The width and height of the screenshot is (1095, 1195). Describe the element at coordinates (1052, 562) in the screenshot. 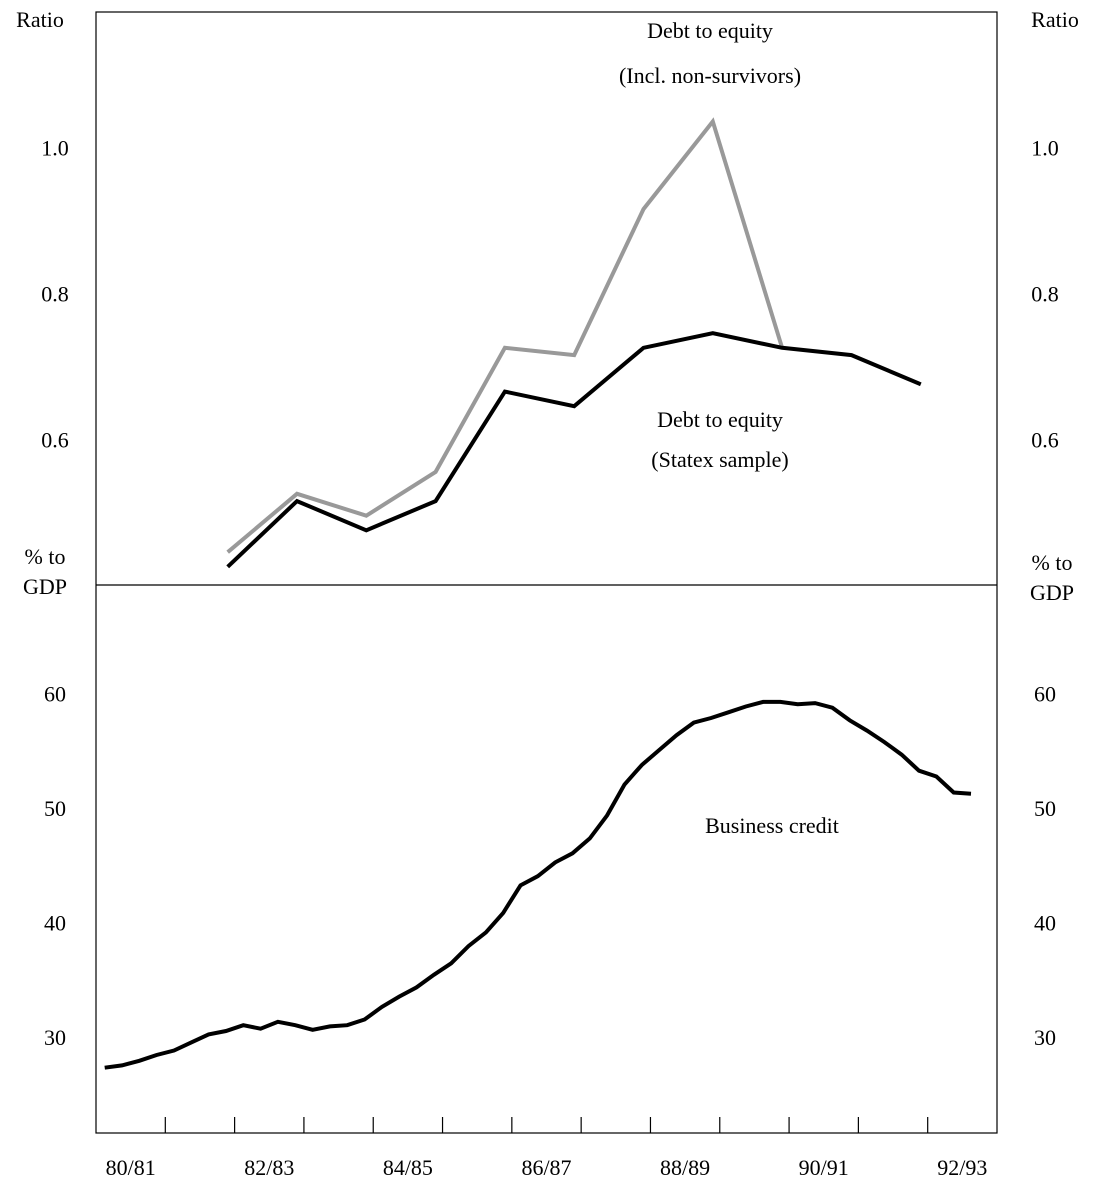

I see `y2-axis-label: % to` at that location.